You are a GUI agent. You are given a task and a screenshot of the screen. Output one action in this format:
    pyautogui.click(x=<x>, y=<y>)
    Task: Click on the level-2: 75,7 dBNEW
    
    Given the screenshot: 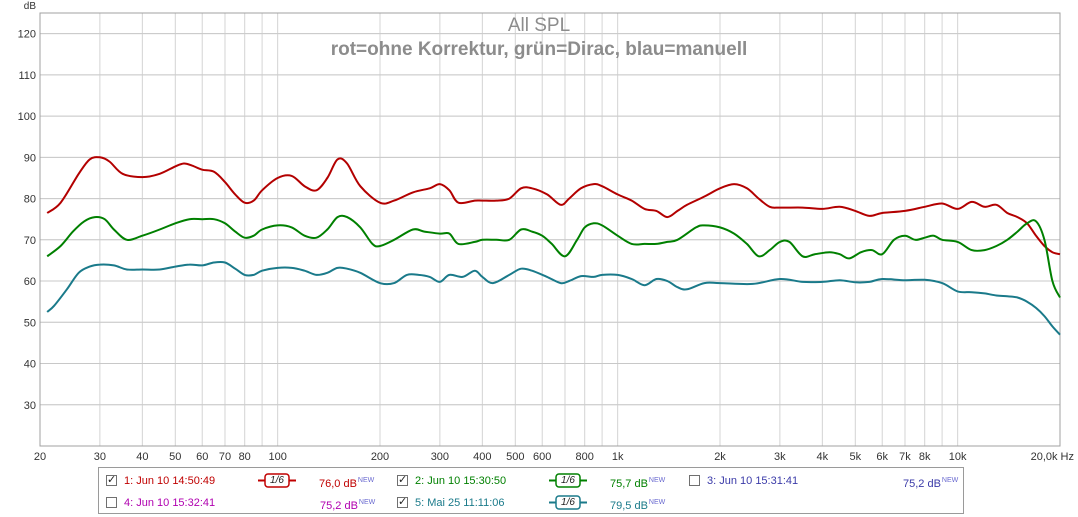 What is the action you would take?
    pyautogui.click(x=638, y=483)
    